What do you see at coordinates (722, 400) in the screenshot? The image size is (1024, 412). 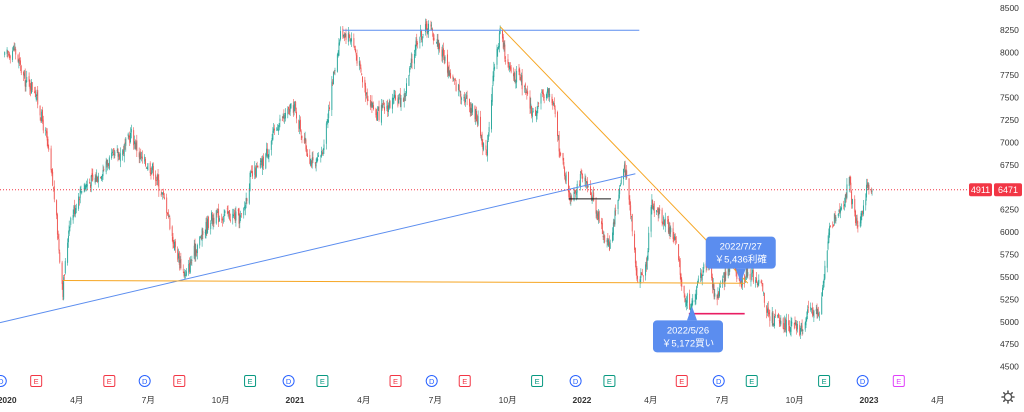 I see `x-tick-label: 7月` at bounding box center [722, 400].